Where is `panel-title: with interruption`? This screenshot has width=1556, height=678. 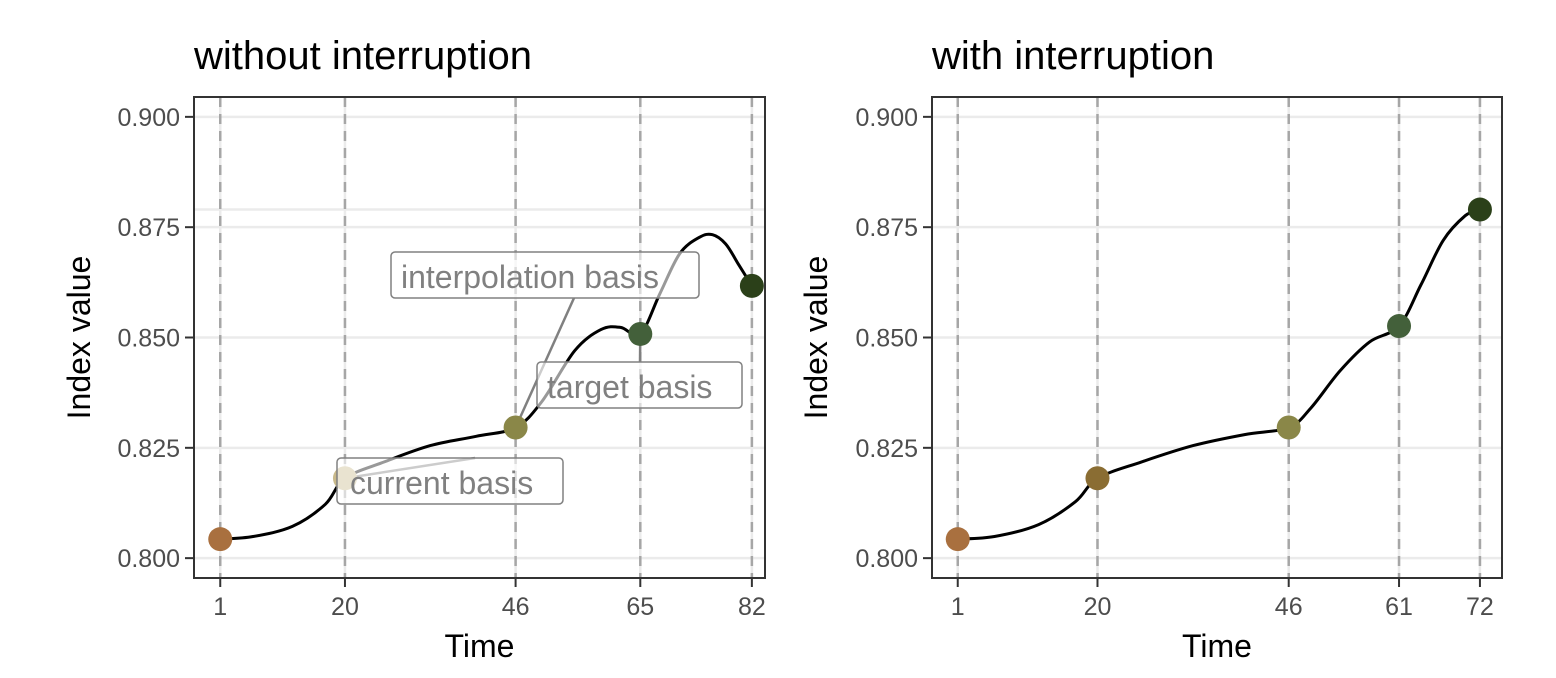 panel-title: with interruption is located at coordinates (1072, 56).